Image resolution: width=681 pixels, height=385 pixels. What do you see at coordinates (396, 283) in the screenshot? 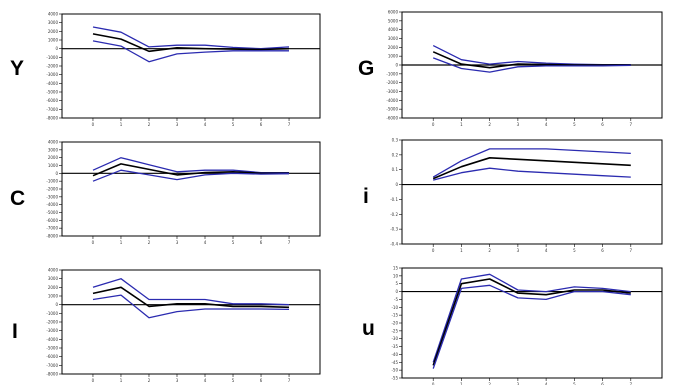
I see `y-tick-label: 5` at bounding box center [396, 283].